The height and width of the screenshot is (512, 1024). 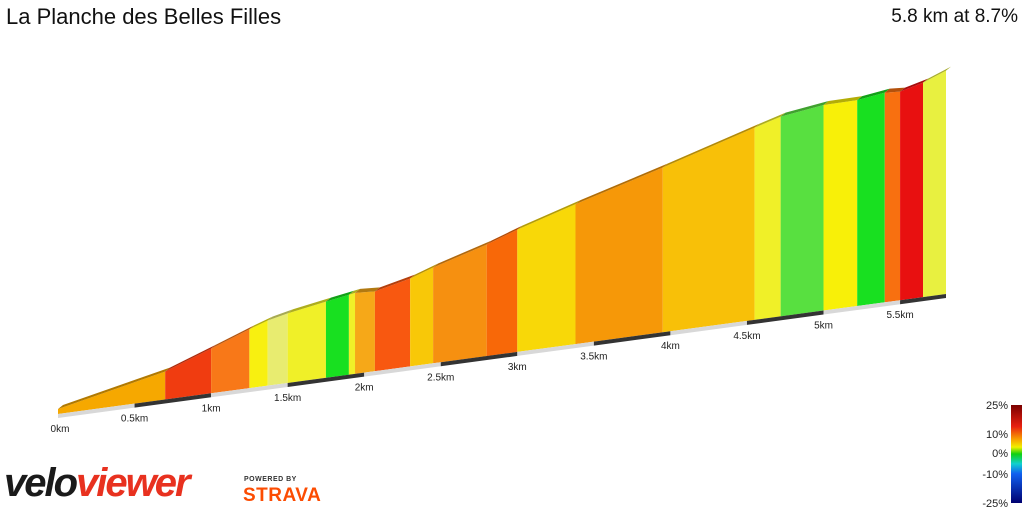 What do you see at coordinates (593, 357) in the screenshot?
I see `distance-tick-label: 3.5km` at bounding box center [593, 357].